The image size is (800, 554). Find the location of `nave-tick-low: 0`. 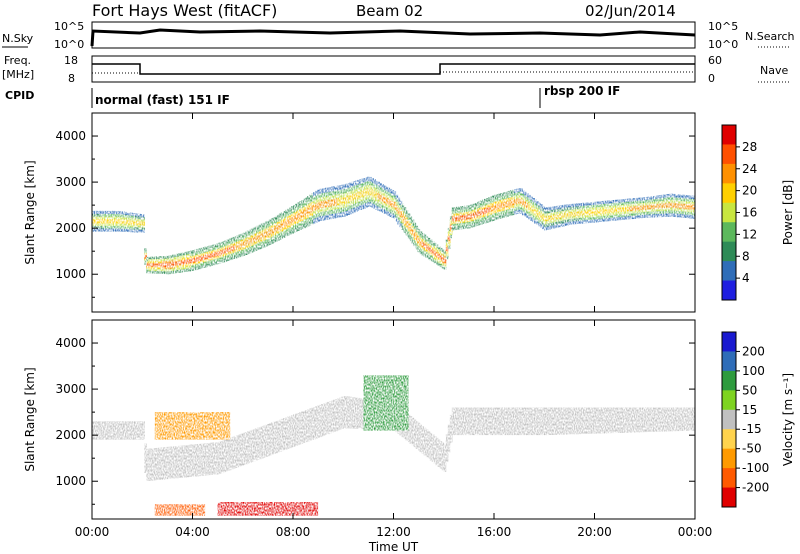

nave-tick-low: 0 is located at coordinates (711, 78).